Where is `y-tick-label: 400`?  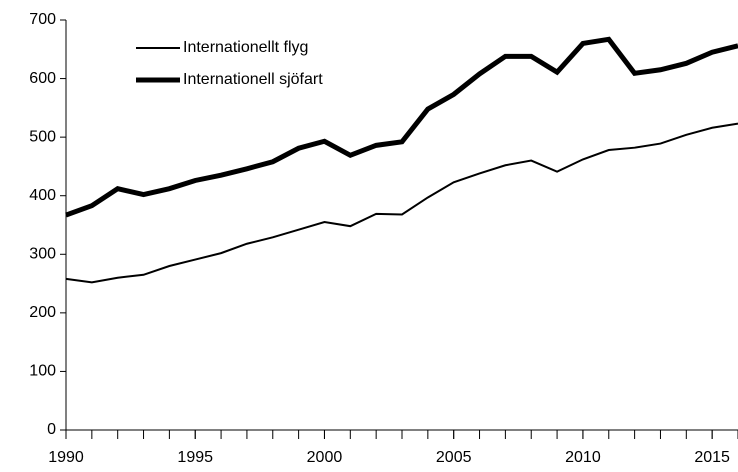
y-tick-label: 400 is located at coordinates (42, 195).